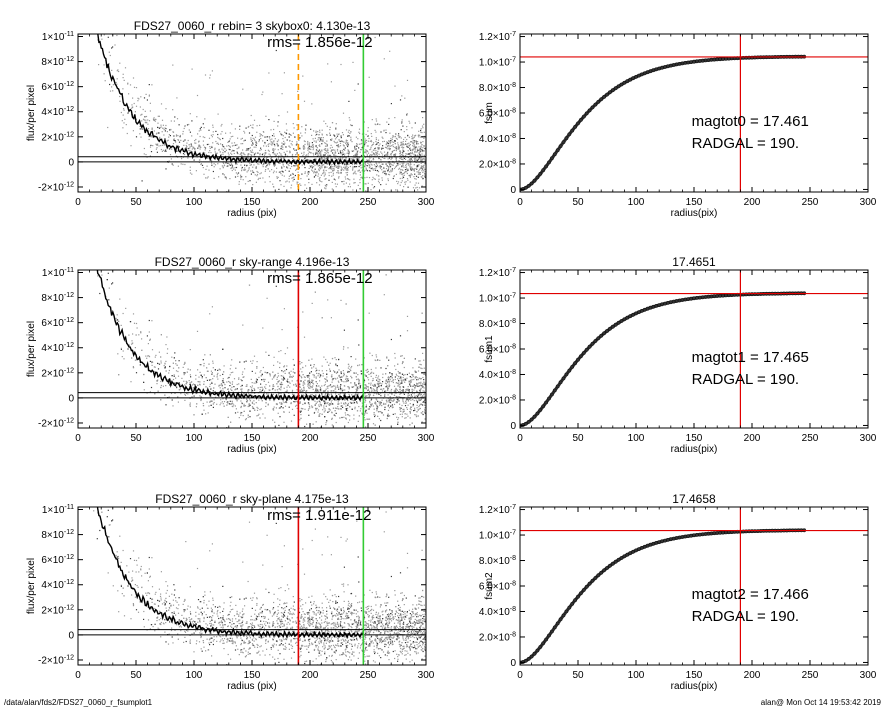 The width and height of the screenshot is (885, 708). I want to click on y-tick-label: 8×10⁻¹², so click(57, 62).